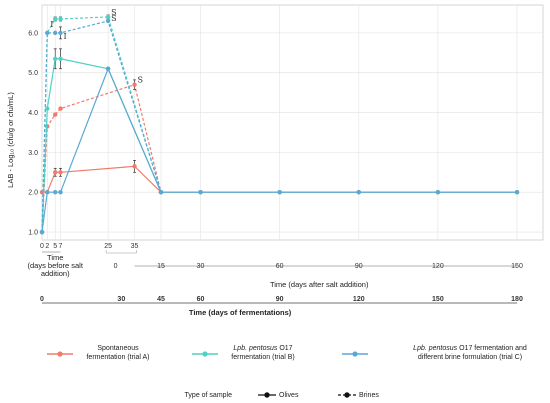 This screenshot has height=403, width=550. What do you see at coordinates (201, 266) in the screenshot?
I see `x-tick-after: 30` at bounding box center [201, 266].